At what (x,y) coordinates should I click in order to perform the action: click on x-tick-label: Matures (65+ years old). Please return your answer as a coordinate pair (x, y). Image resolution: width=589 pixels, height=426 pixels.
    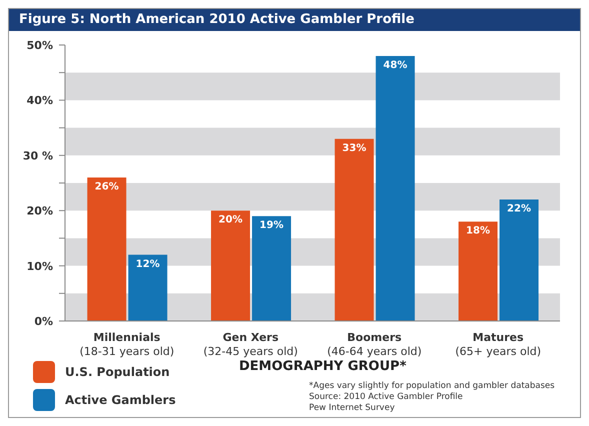
    Looking at the image, I should click on (498, 344).